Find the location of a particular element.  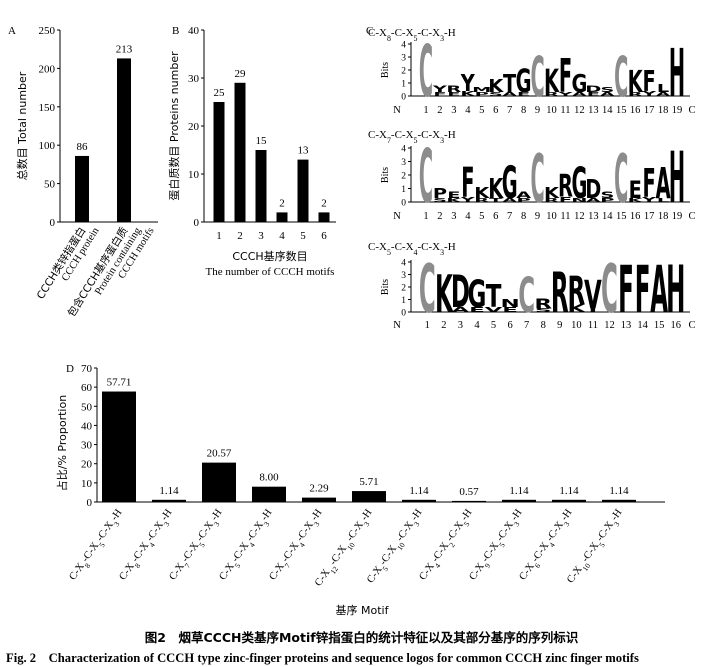

panel-c-c-terminus-label: C is located at coordinates (691, 325).